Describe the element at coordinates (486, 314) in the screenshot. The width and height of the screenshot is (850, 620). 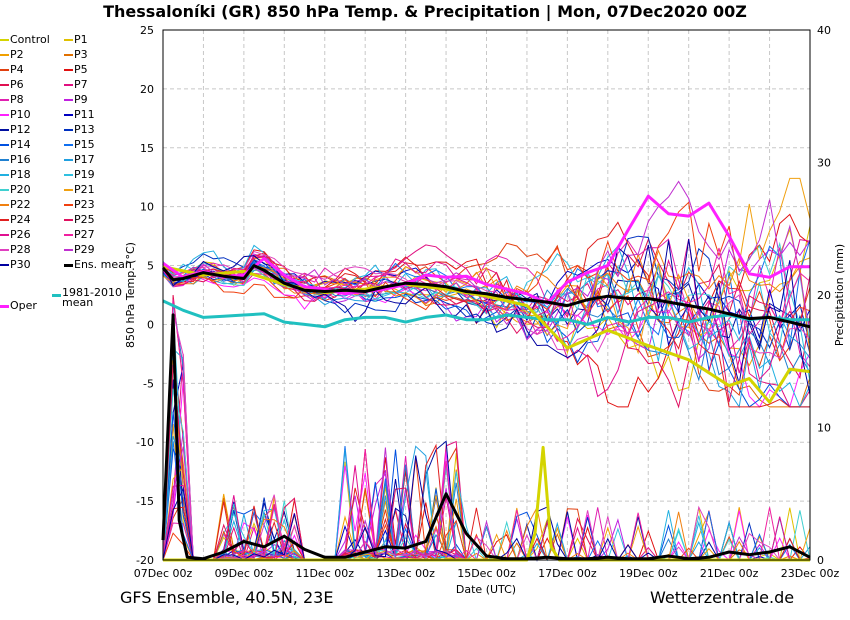
I see `temp-line-1981-2010-mean` at that location.